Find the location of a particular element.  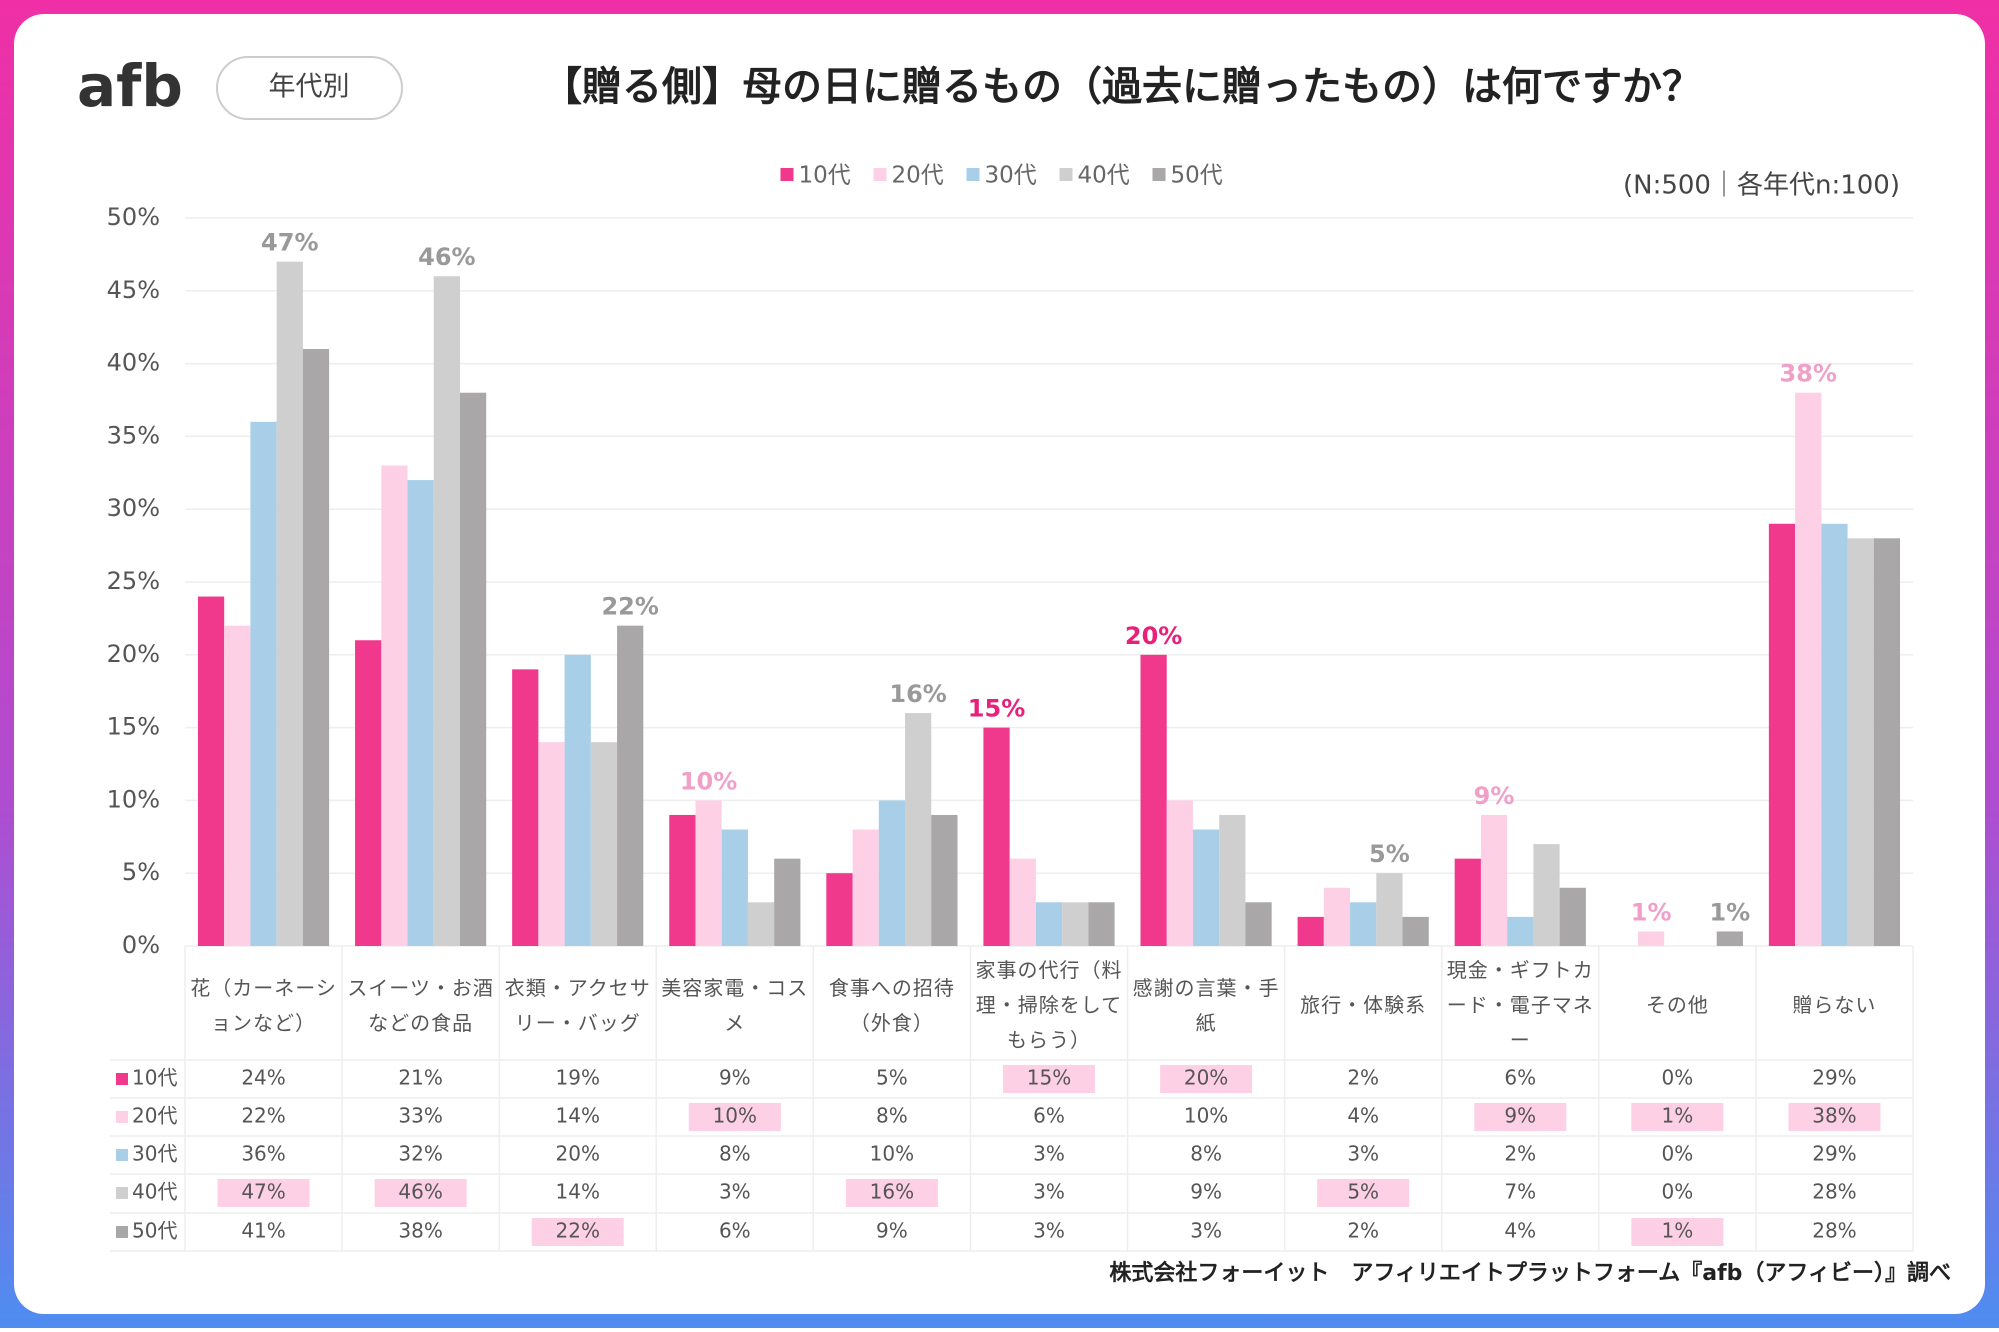

cell-value: 5% is located at coordinates (892, 1078).